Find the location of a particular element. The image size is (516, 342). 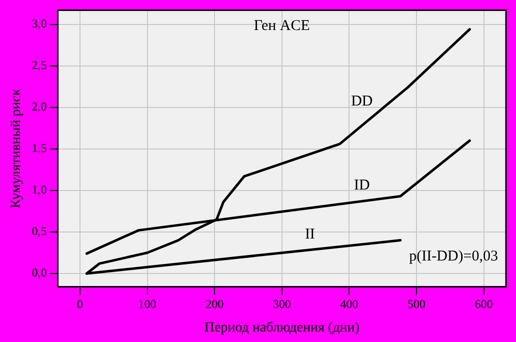

y-tick-label: 2,5 is located at coordinates (39, 65).